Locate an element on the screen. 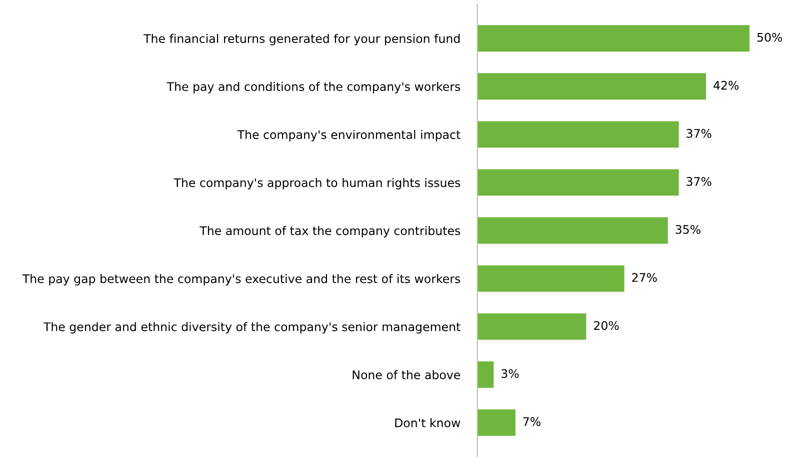 The width and height of the screenshot is (789, 461). y-tick-label: None of the above is located at coordinates (406, 375).